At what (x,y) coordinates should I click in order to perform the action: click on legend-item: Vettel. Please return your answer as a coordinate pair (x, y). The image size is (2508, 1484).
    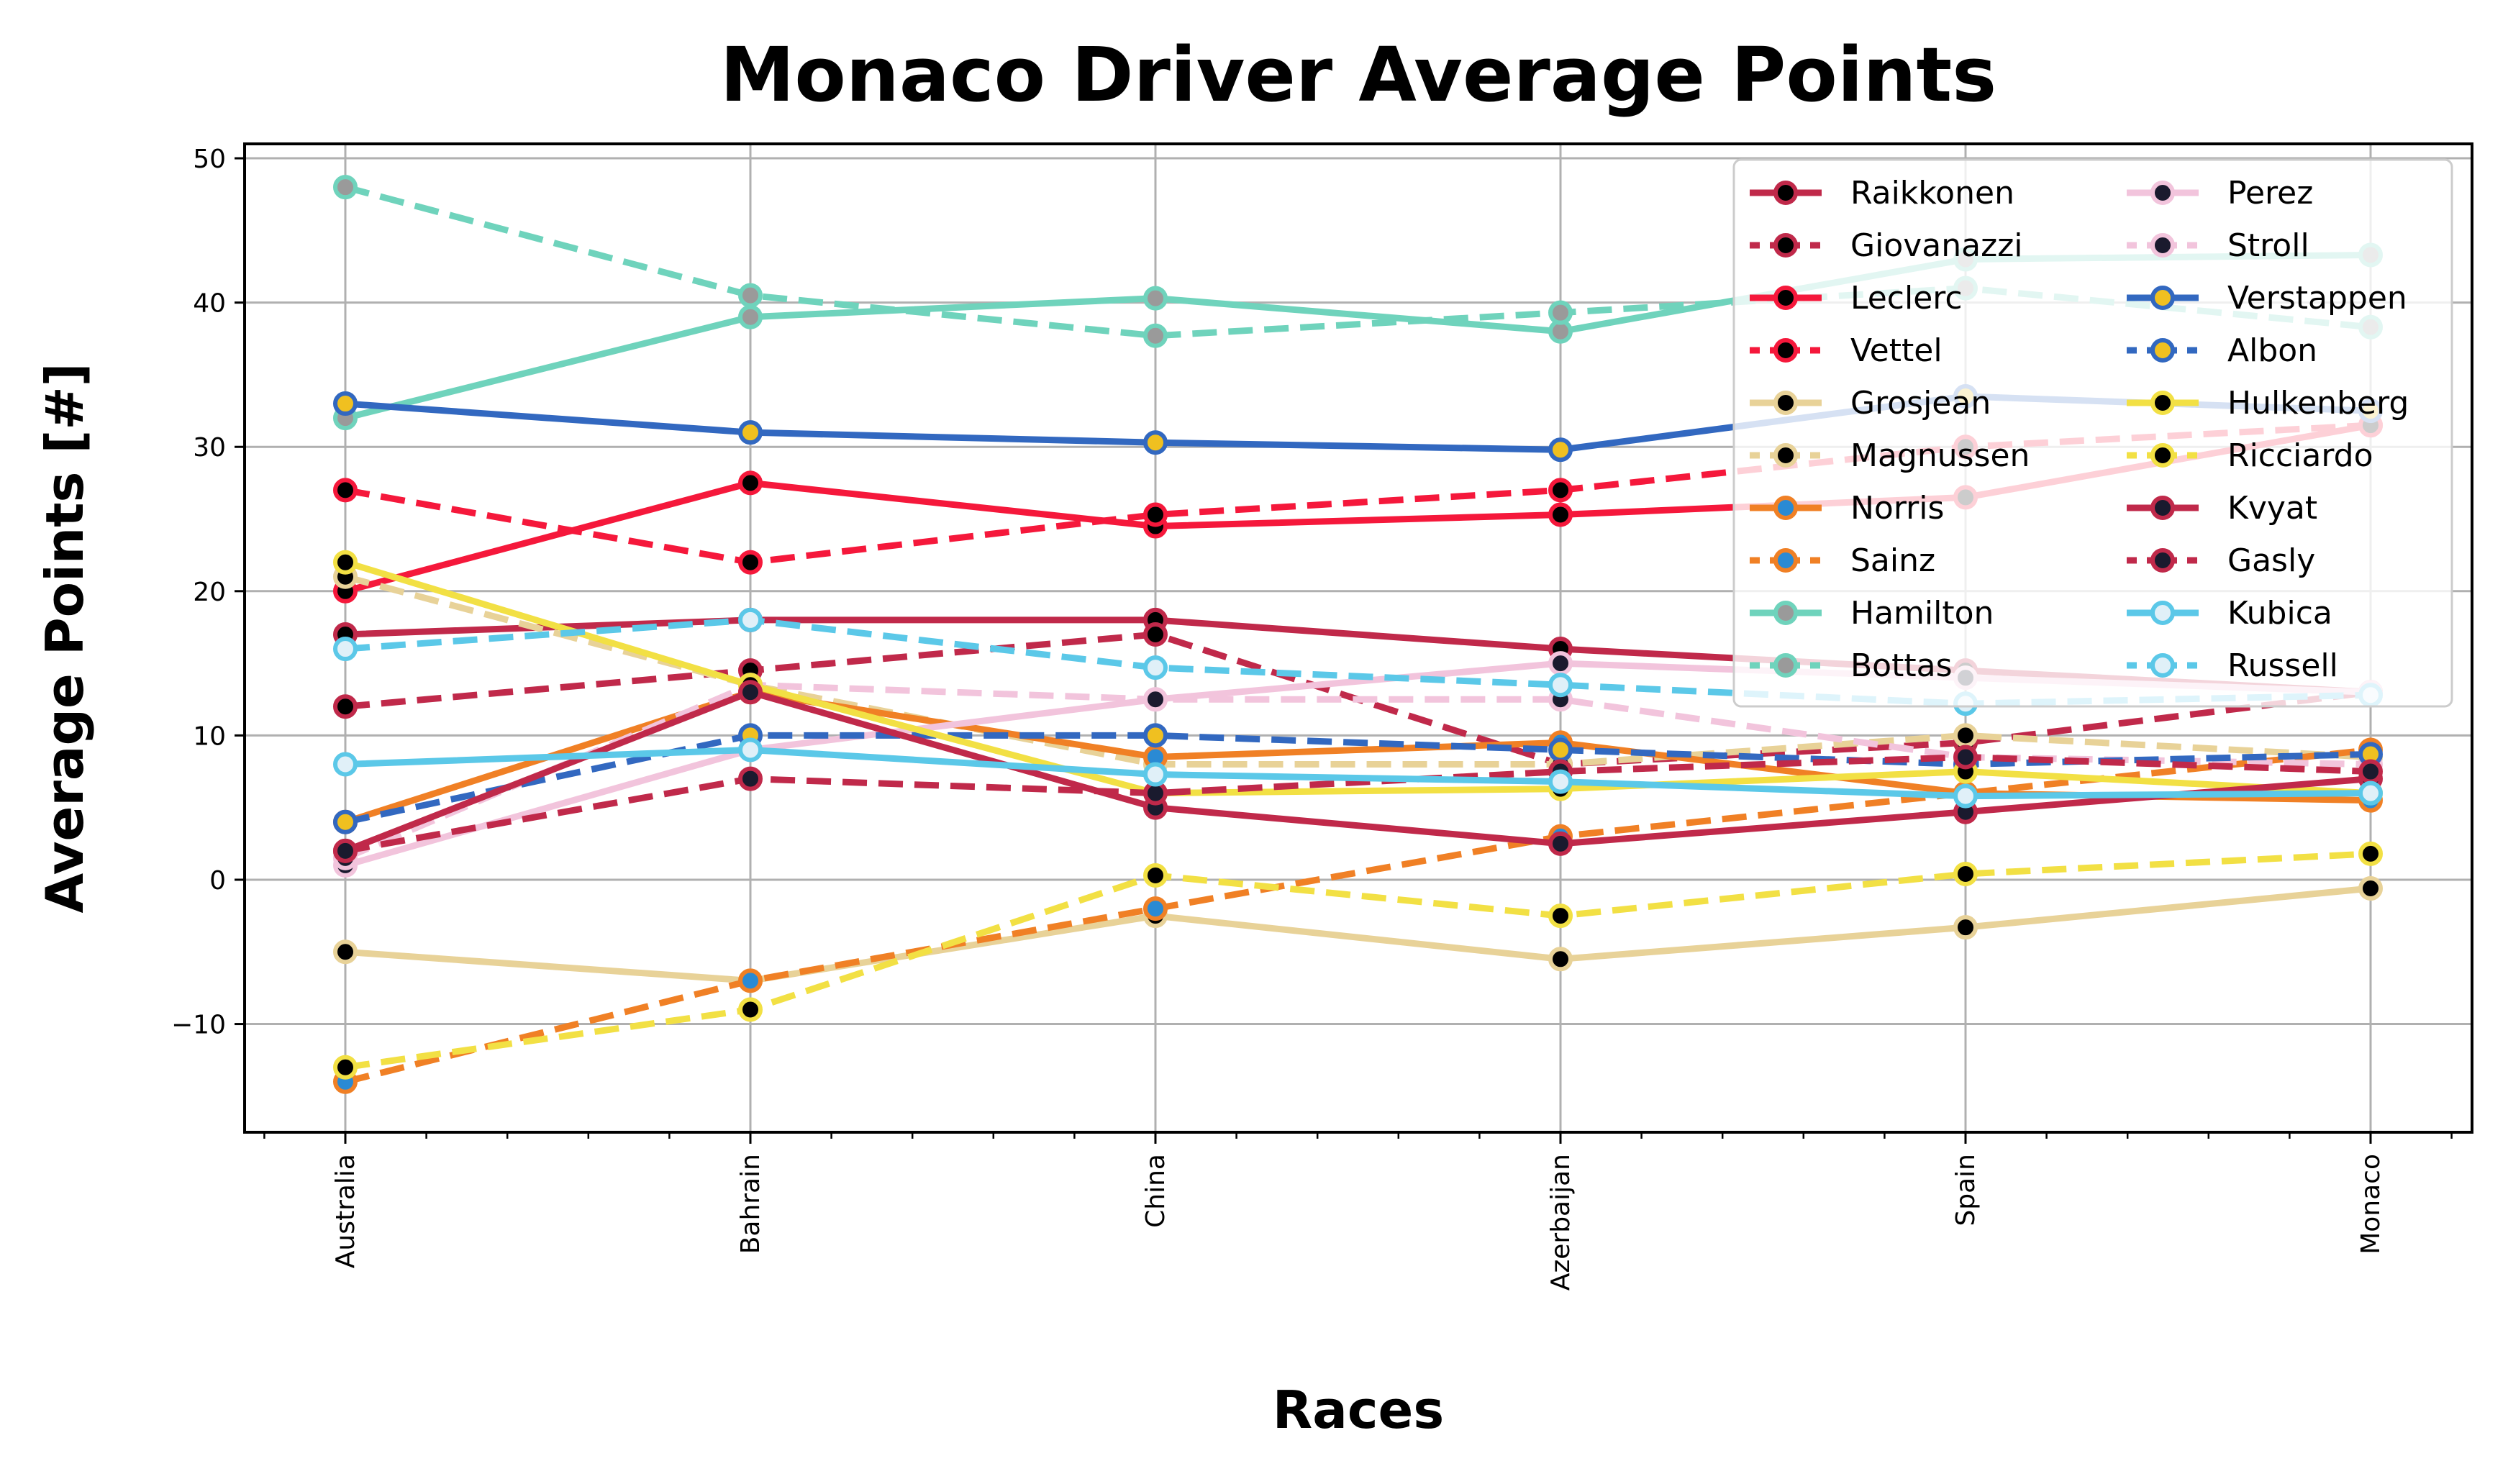
    Looking at the image, I should click on (1847, 351).